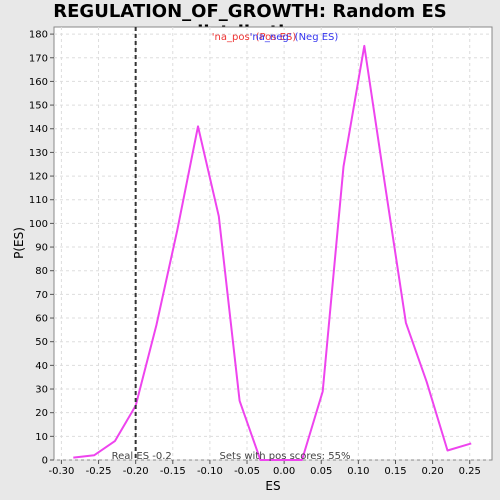  What do you see at coordinates (272, 486) in the screenshot?
I see `x-axis-label: ES` at bounding box center [272, 486].